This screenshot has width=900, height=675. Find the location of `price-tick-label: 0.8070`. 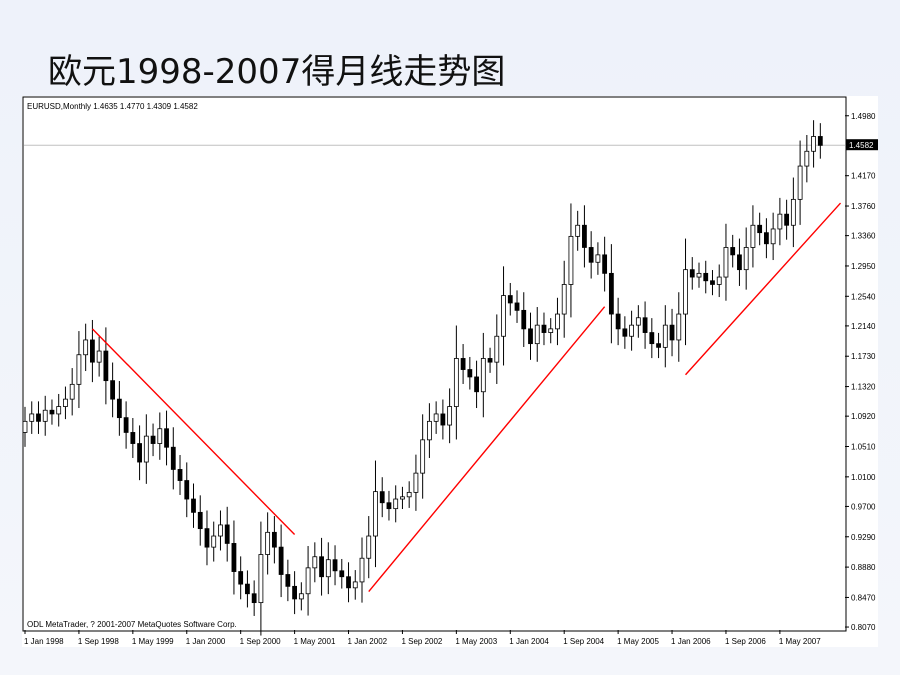

price-tick-label: 0.8070 is located at coordinates (863, 627).